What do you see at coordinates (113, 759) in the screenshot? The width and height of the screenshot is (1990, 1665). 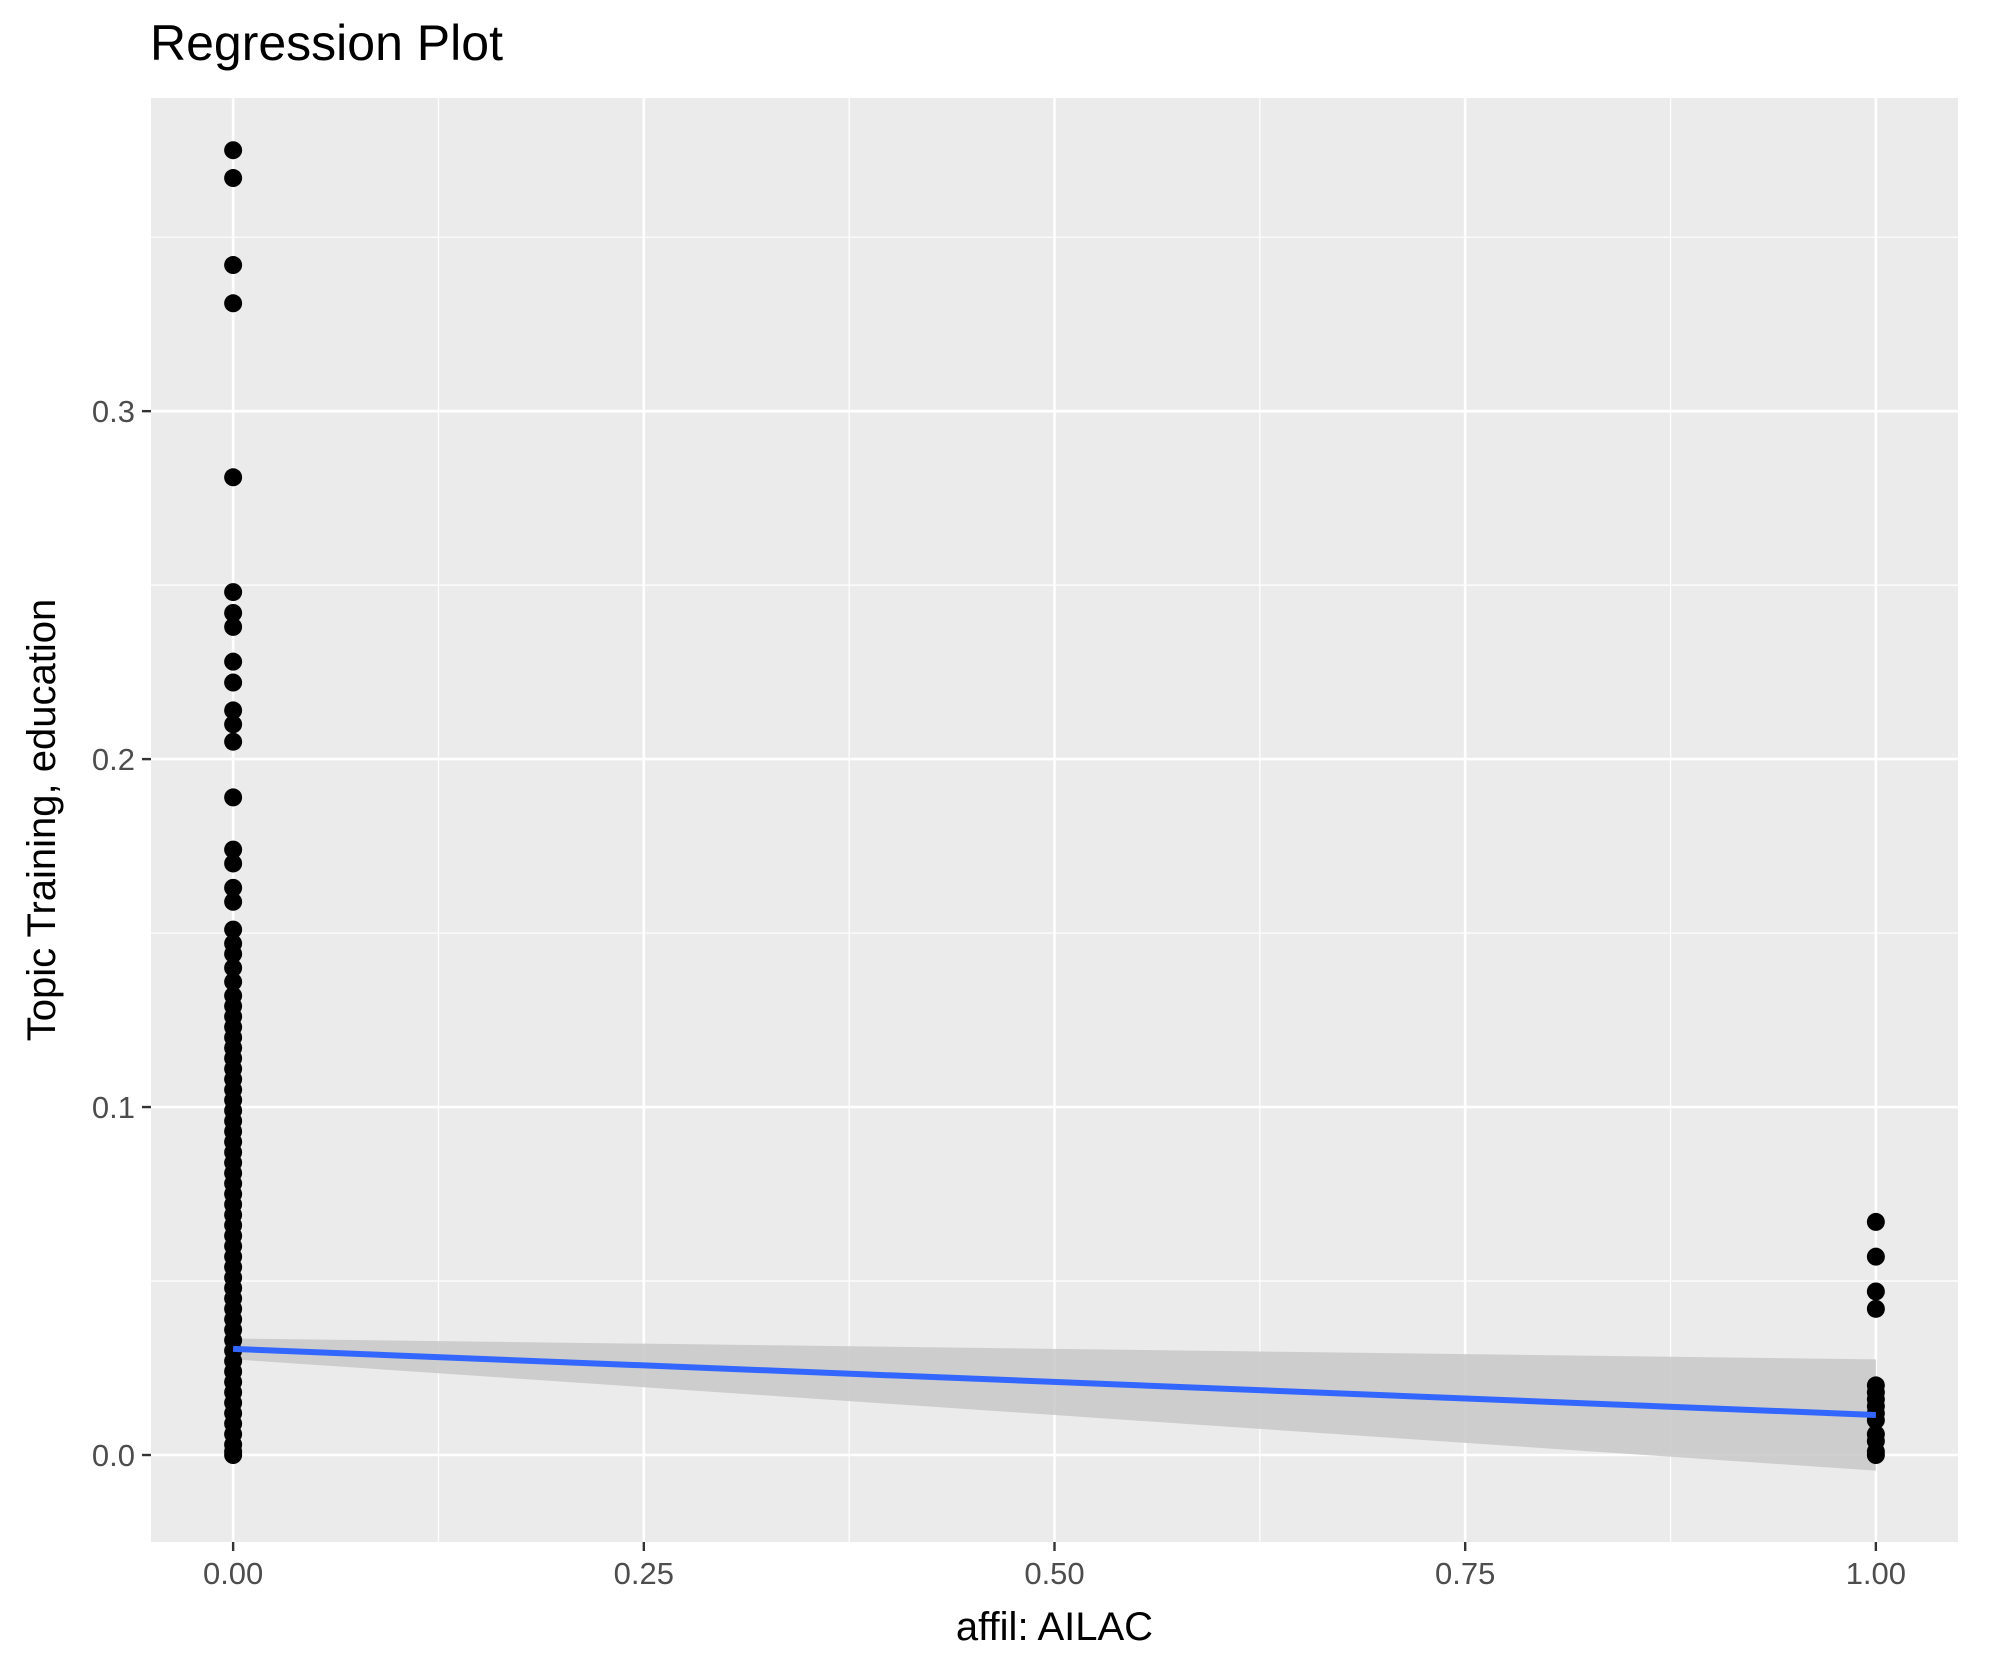 I see `y-tick-label: 0.2` at bounding box center [113, 759].